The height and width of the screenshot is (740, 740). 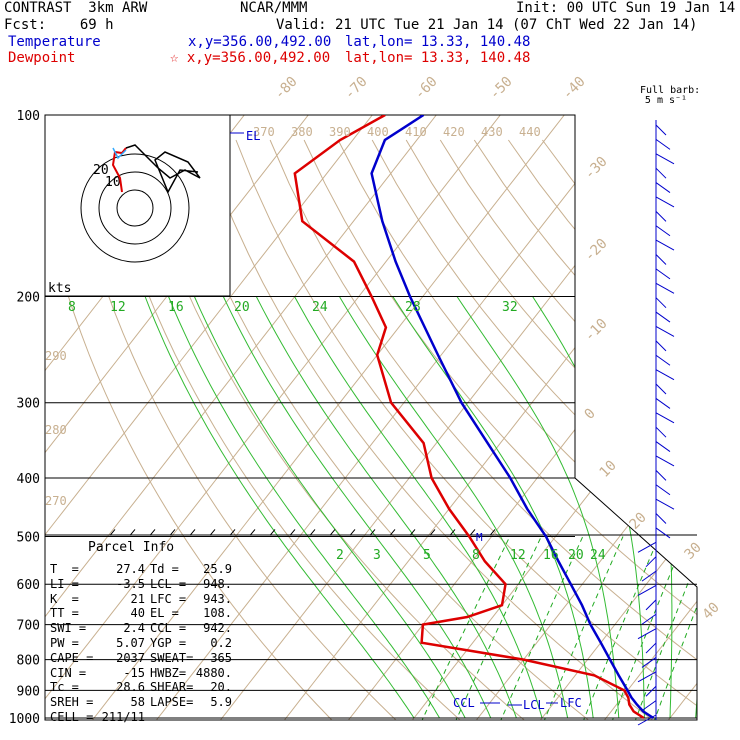 What do you see at coordinates (678, 417) in the screenshot?
I see `isotherm-line` at bounding box center [678, 417].